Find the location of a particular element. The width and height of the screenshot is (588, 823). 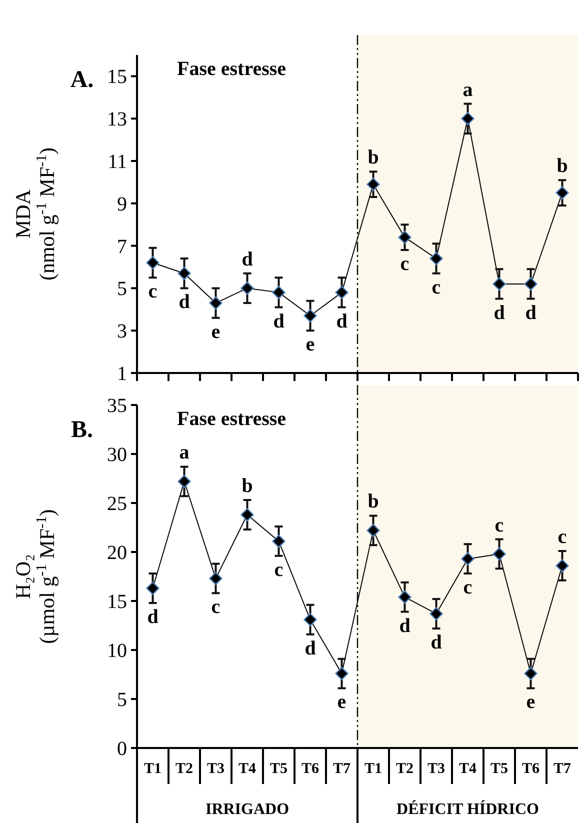

y-tick-label: 7 is located at coordinates (122, 247).